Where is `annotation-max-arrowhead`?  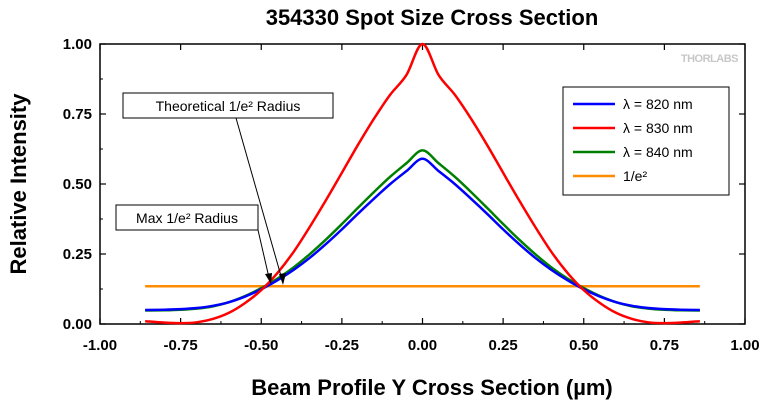
annotation-max-arrowhead is located at coordinates (268, 278).